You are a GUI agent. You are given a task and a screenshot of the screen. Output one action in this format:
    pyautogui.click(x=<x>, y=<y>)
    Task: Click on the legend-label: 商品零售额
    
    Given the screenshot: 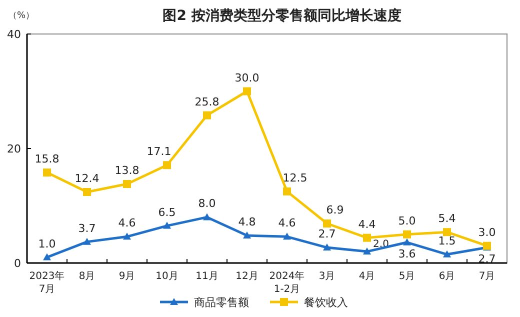 What is the action you would take?
    pyautogui.click(x=221, y=302)
    